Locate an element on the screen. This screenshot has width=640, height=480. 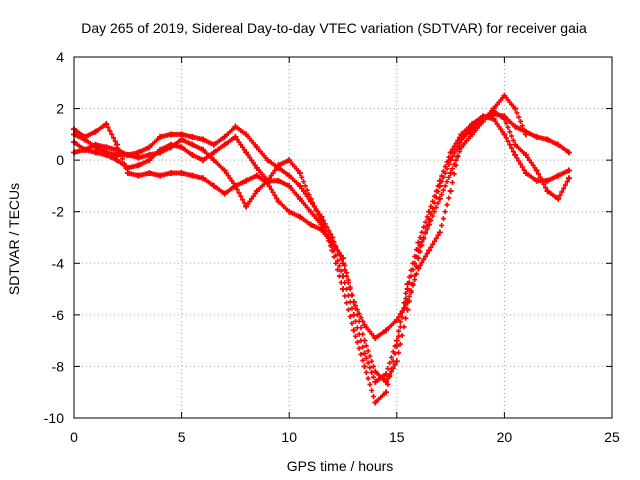
y-tick-label: -2 is located at coordinates (58, 212).